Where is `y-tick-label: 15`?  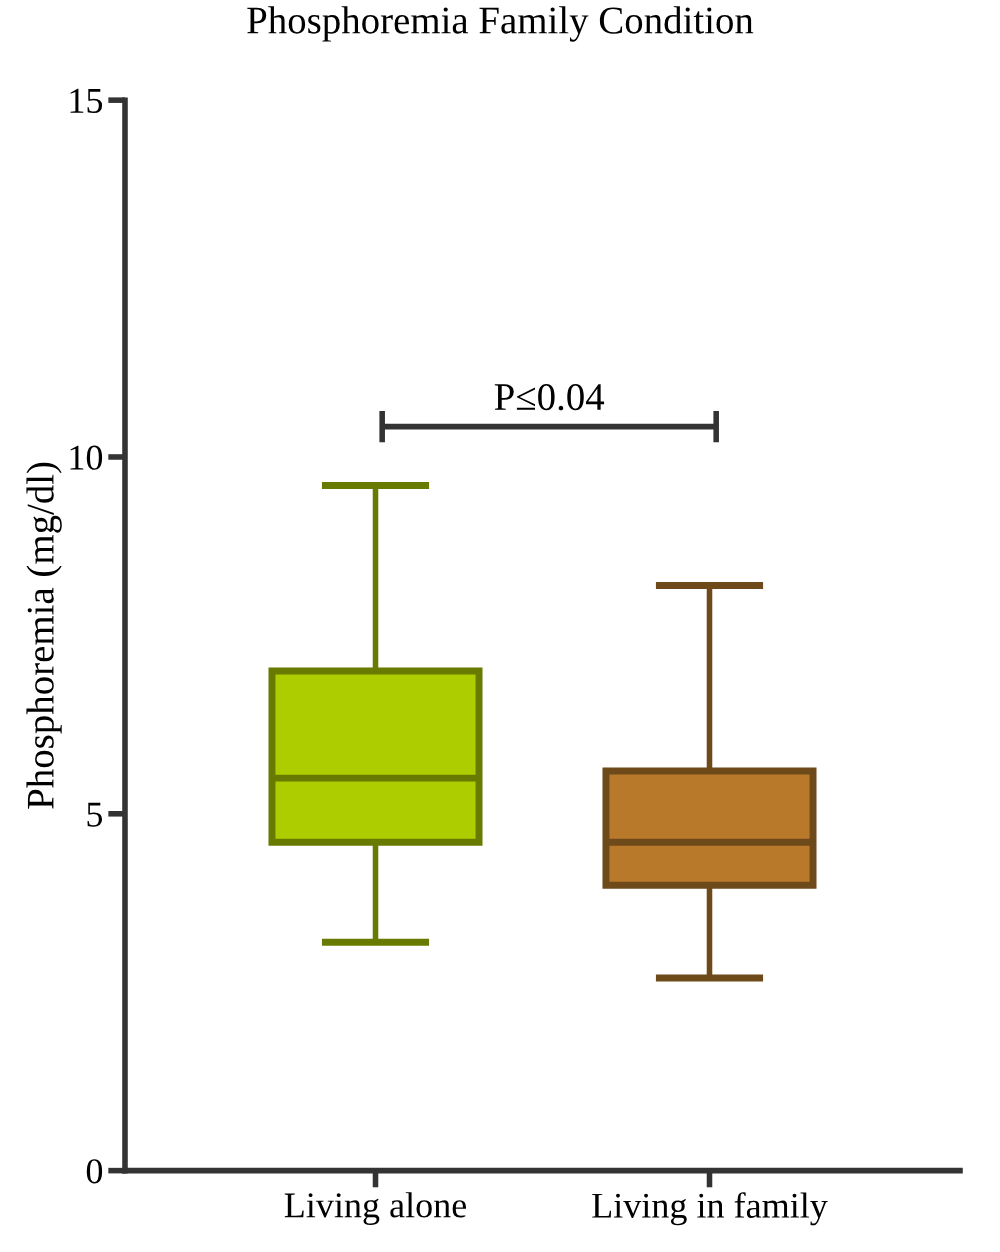
y-tick-label: 15 is located at coordinates (86, 101).